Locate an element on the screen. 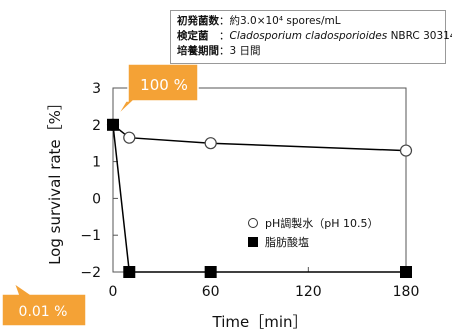 The height and width of the screenshot is (331, 452). y-tick-label: 0 is located at coordinates (96, 199).